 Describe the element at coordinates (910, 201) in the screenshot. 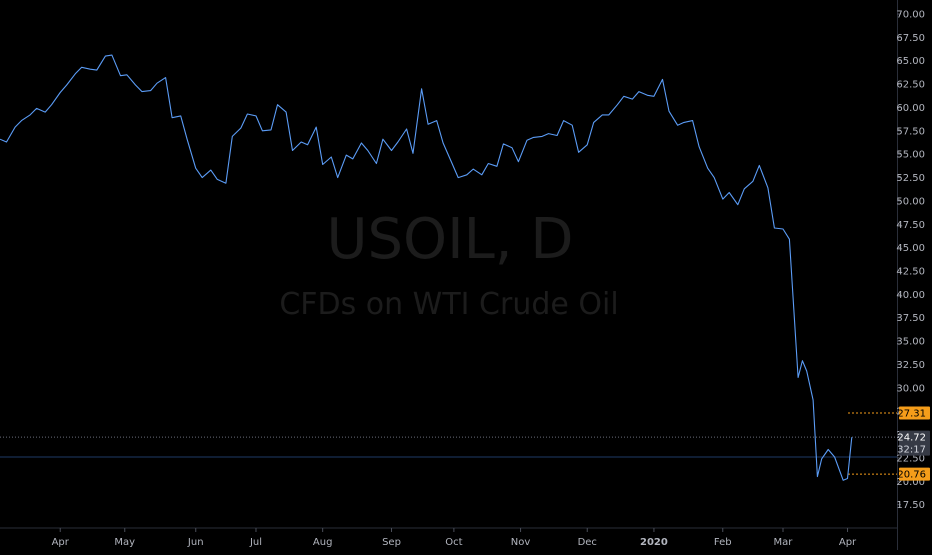

I see `y-tick-label: 50.00` at that location.